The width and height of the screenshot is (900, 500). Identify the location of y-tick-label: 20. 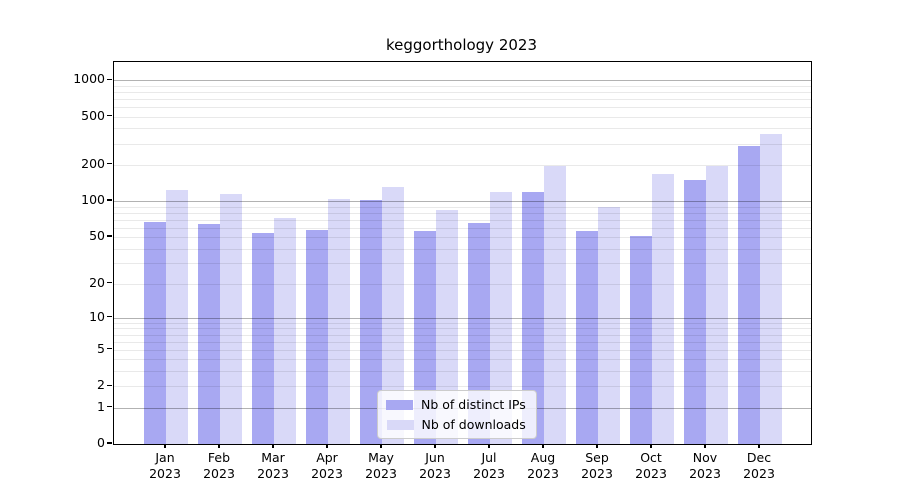
(97, 282).